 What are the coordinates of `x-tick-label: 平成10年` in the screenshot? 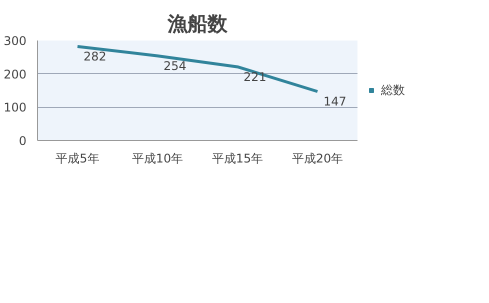 It's located at (158, 159).